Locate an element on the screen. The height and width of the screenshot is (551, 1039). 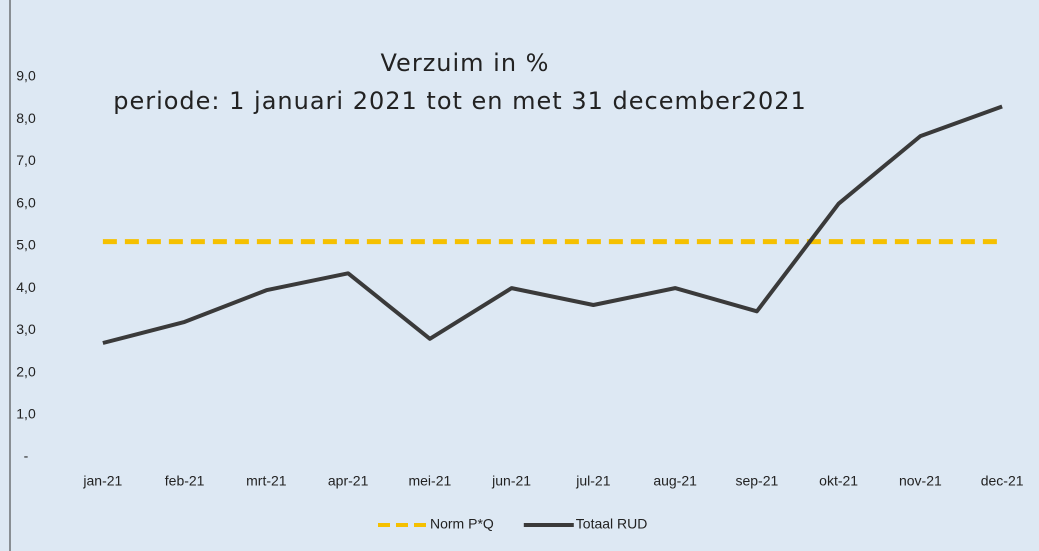
x-tick-label: feb-21 is located at coordinates (185, 481).